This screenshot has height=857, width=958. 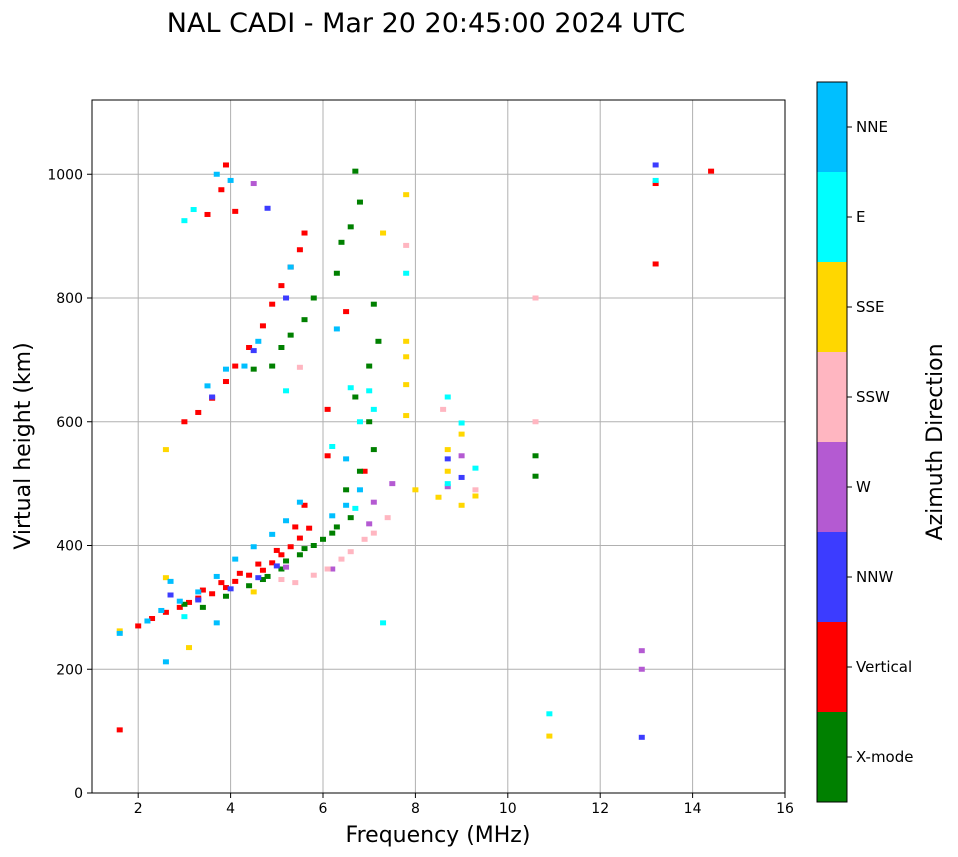 I want to click on x-tick-label: 14, so click(x=693, y=809).